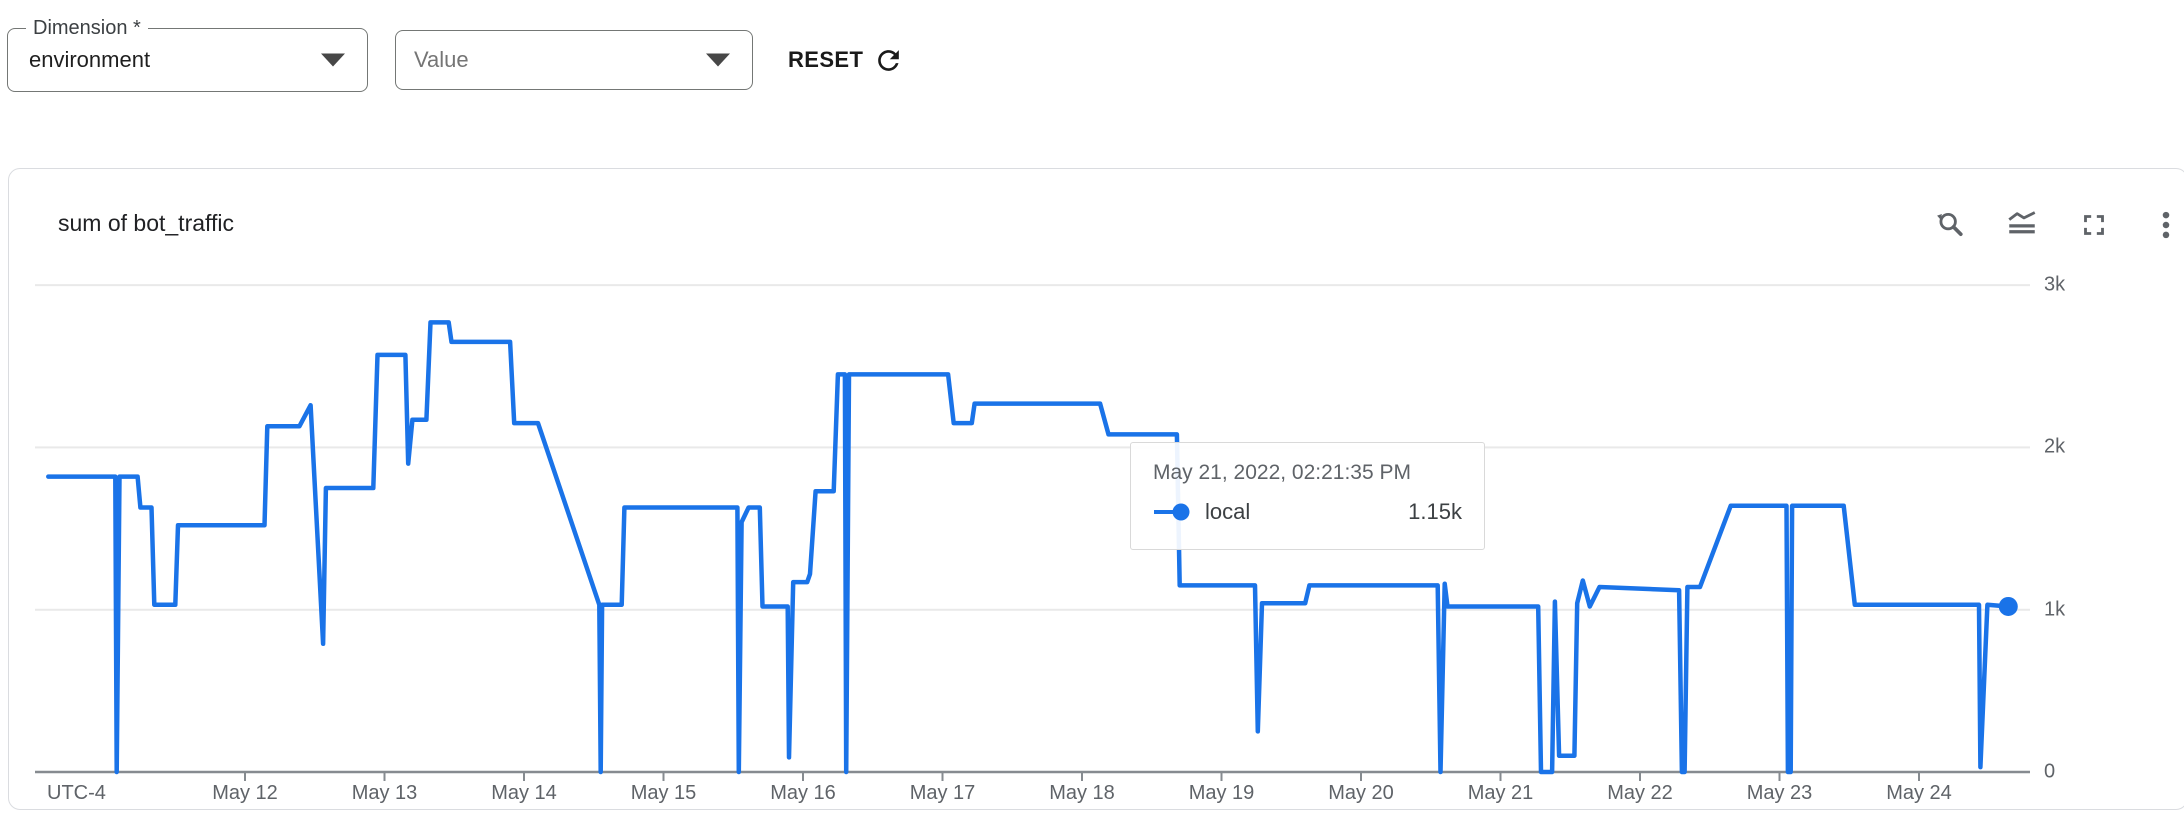  What do you see at coordinates (1082, 793) in the screenshot?
I see `x-axis-tick-label: May 18` at bounding box center [1082, 793].